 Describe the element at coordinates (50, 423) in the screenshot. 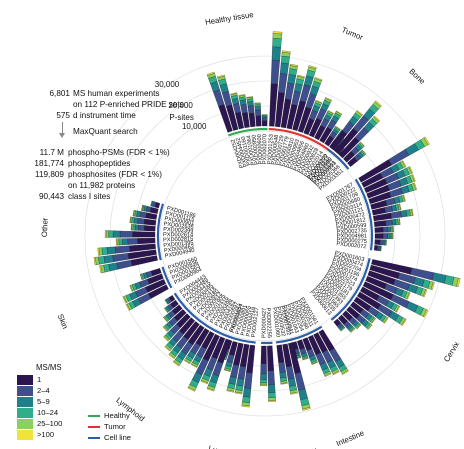

I see `legend-label-5: 25–100` at that location.